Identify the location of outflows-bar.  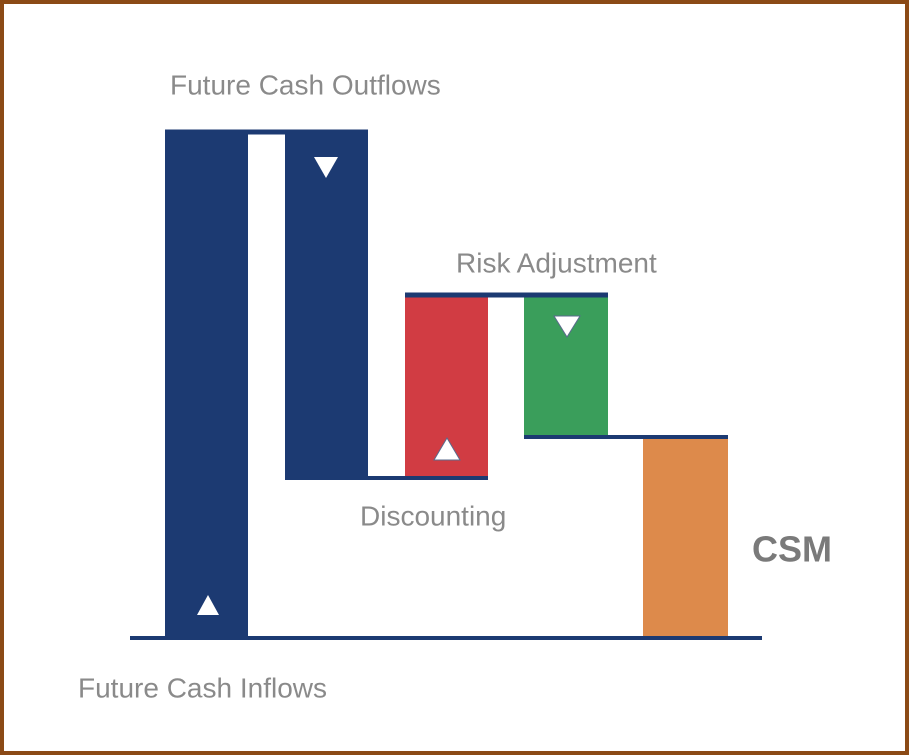
(326, 304).